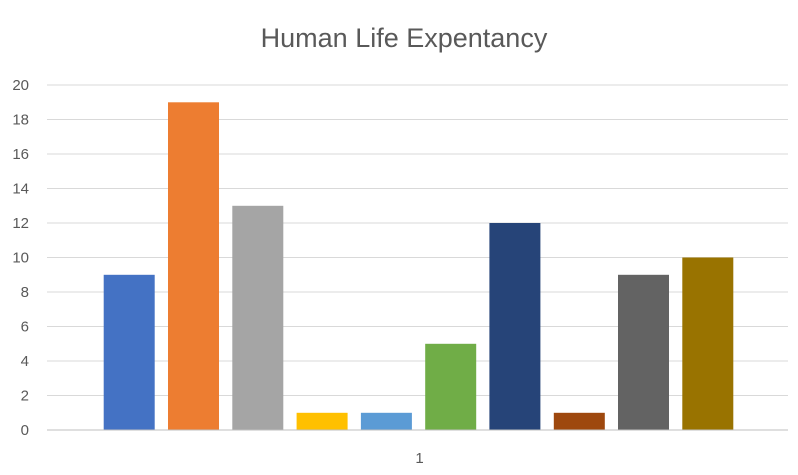 The height and width of the screenshot is (475, 798). I want to click on y-tick-label: 18, so click(20, 120).